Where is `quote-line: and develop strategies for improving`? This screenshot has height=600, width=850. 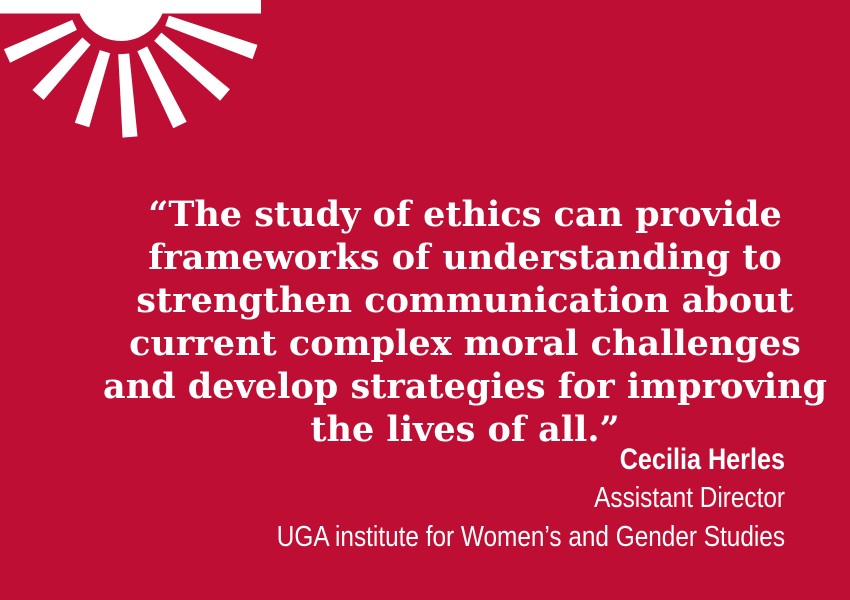
quote-line: and develop strategies for improving is located at coordinates (465, 386).